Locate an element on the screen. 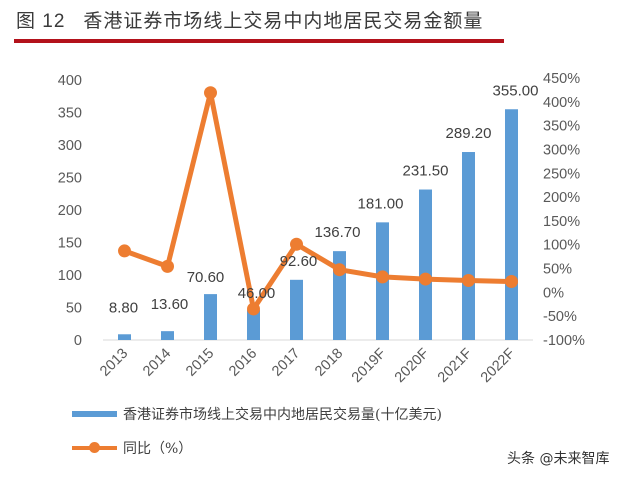  line-swatch-icon is located at coordinates (94, 448).